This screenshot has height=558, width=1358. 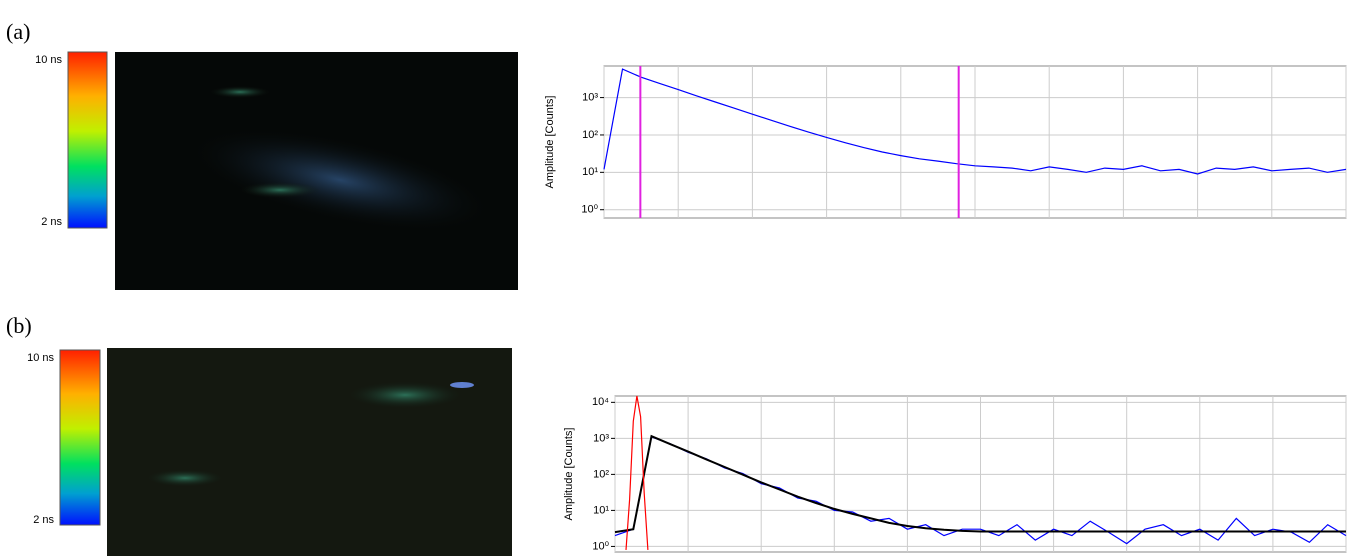 I want to click on panel-label: (b), so click(x=19, y=325).